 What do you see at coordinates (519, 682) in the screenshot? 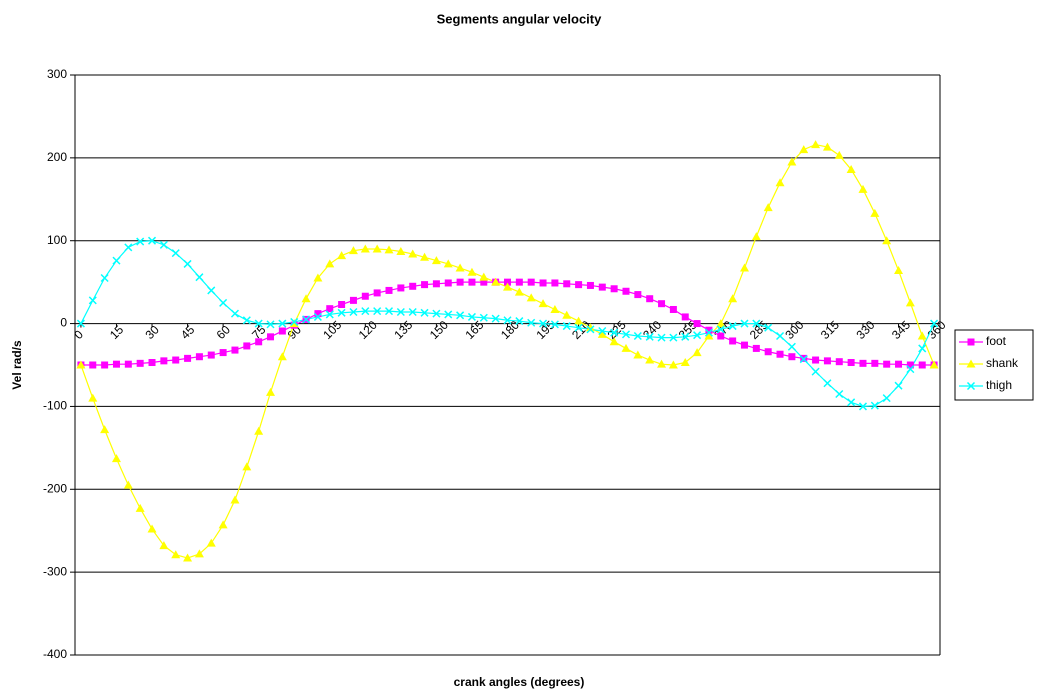
I see `x-axis-title: crank angles (degrees)` at bounding box center [519, 682].